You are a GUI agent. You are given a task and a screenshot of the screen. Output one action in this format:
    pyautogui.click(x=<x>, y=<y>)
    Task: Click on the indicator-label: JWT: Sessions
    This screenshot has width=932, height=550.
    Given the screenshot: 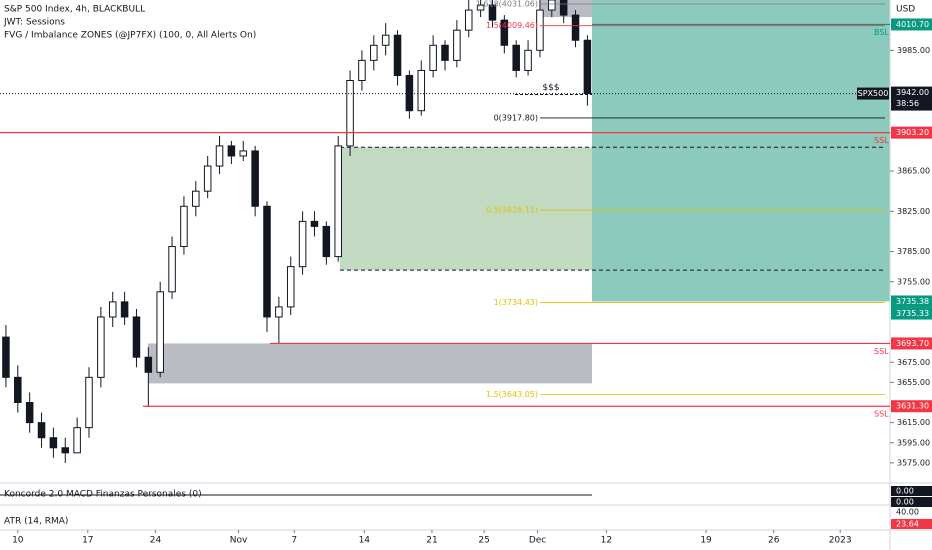 What is the action you would take?
    pyautogui.click(x=34, y=23)
    